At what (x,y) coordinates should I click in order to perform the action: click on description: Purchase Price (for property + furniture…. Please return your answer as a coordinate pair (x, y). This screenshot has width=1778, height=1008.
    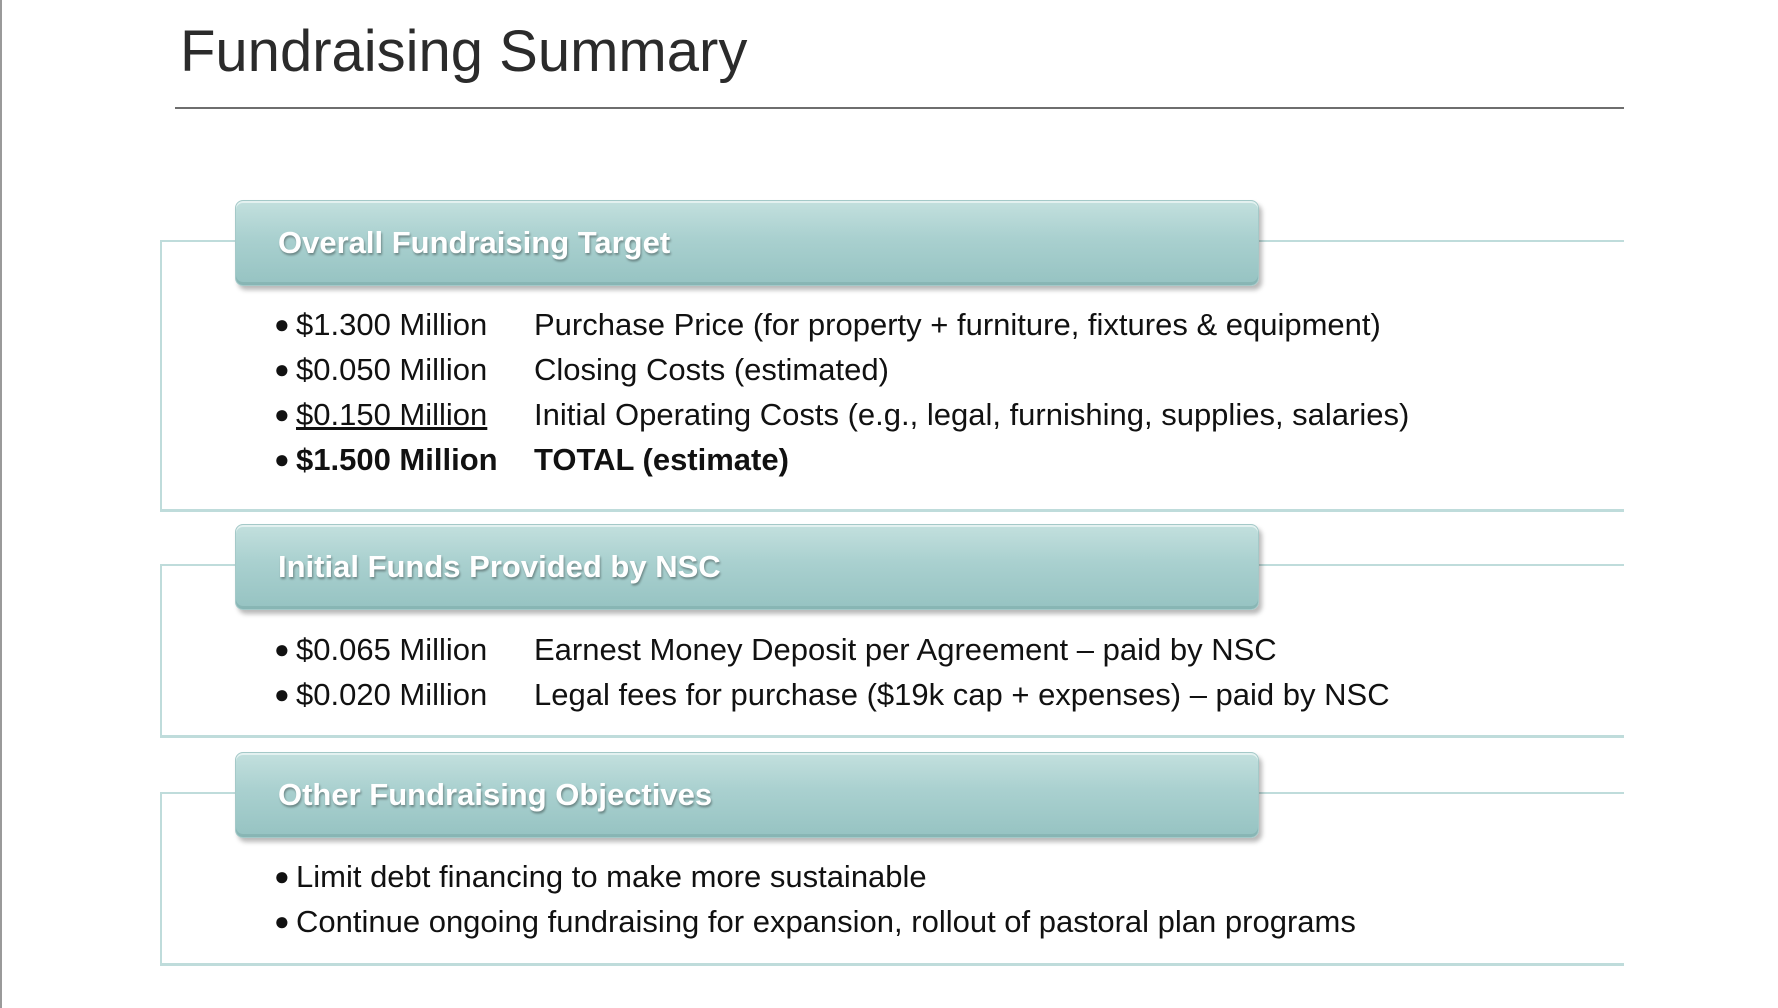
    Looking at the image, I should click on (957, 324).